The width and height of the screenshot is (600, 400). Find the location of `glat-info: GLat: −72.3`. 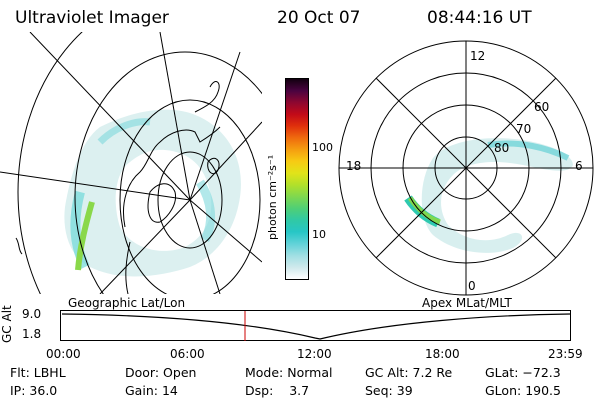

glat-info: GLat: −72.3 is located at coordinates (523, 372).